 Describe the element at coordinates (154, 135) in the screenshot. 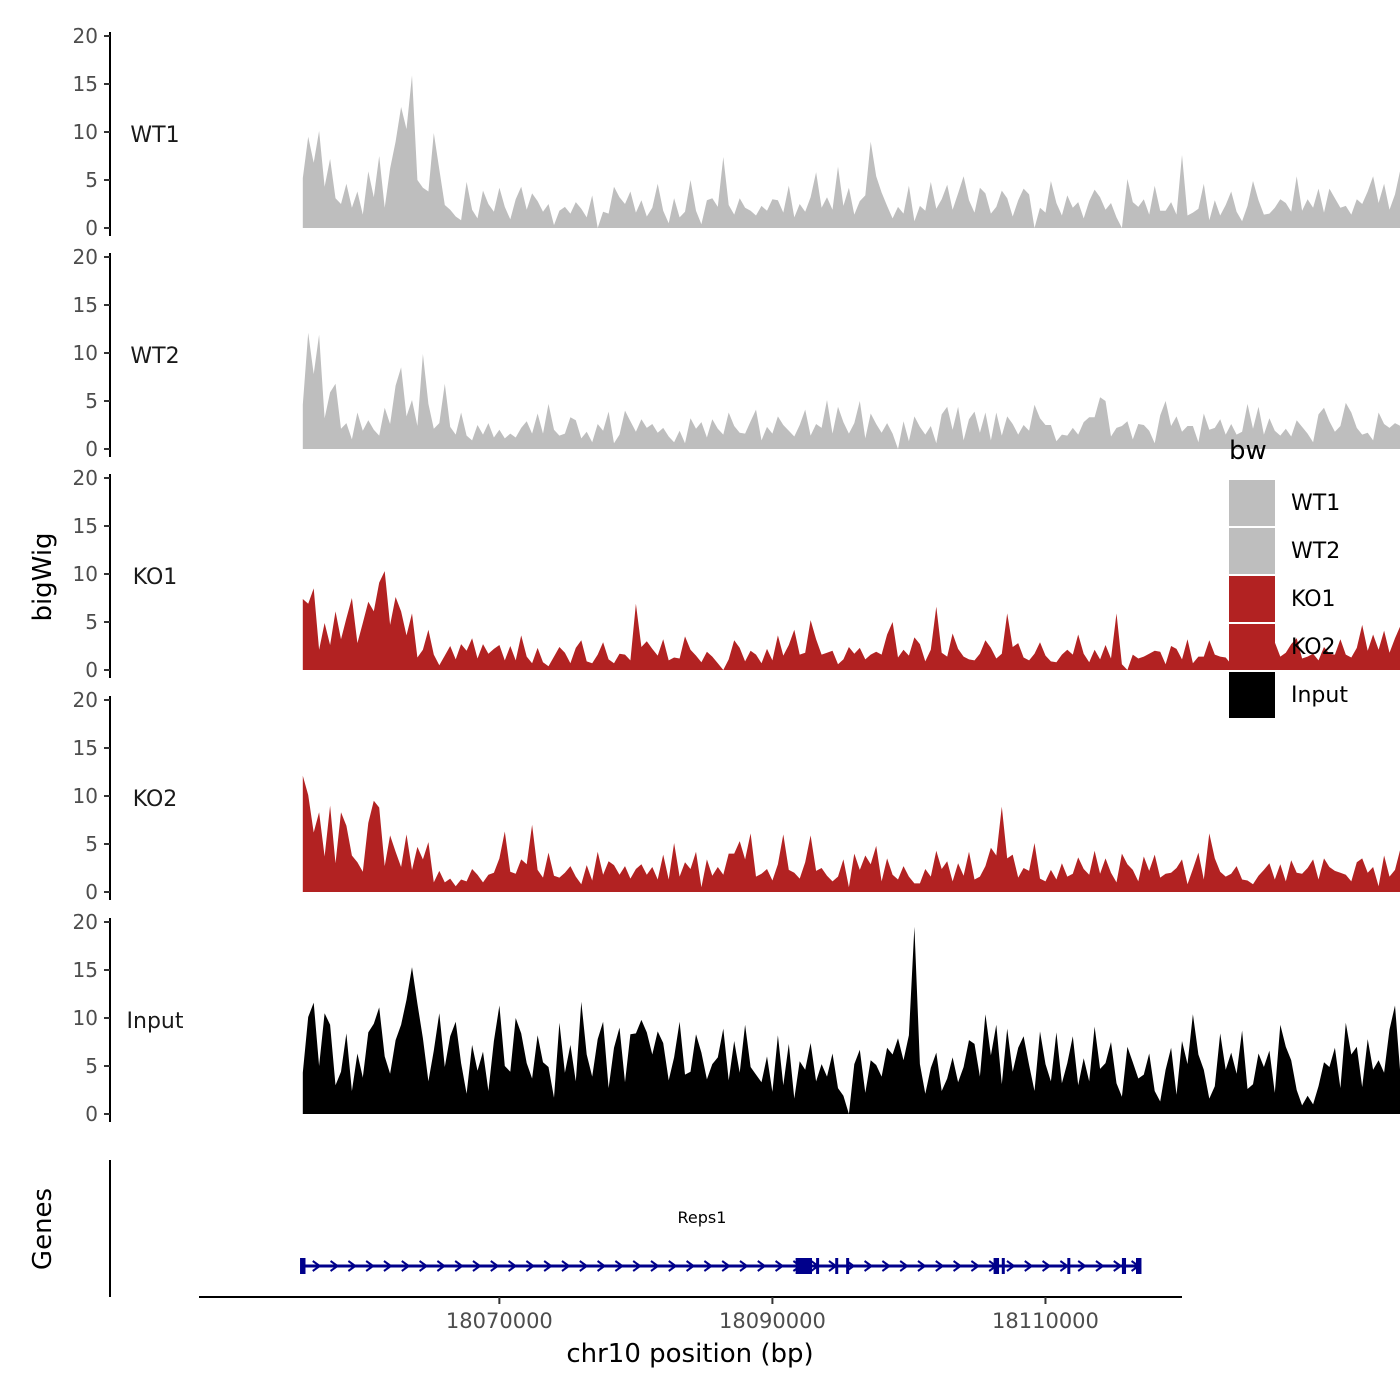

I see `track-label: WT1` at that location.